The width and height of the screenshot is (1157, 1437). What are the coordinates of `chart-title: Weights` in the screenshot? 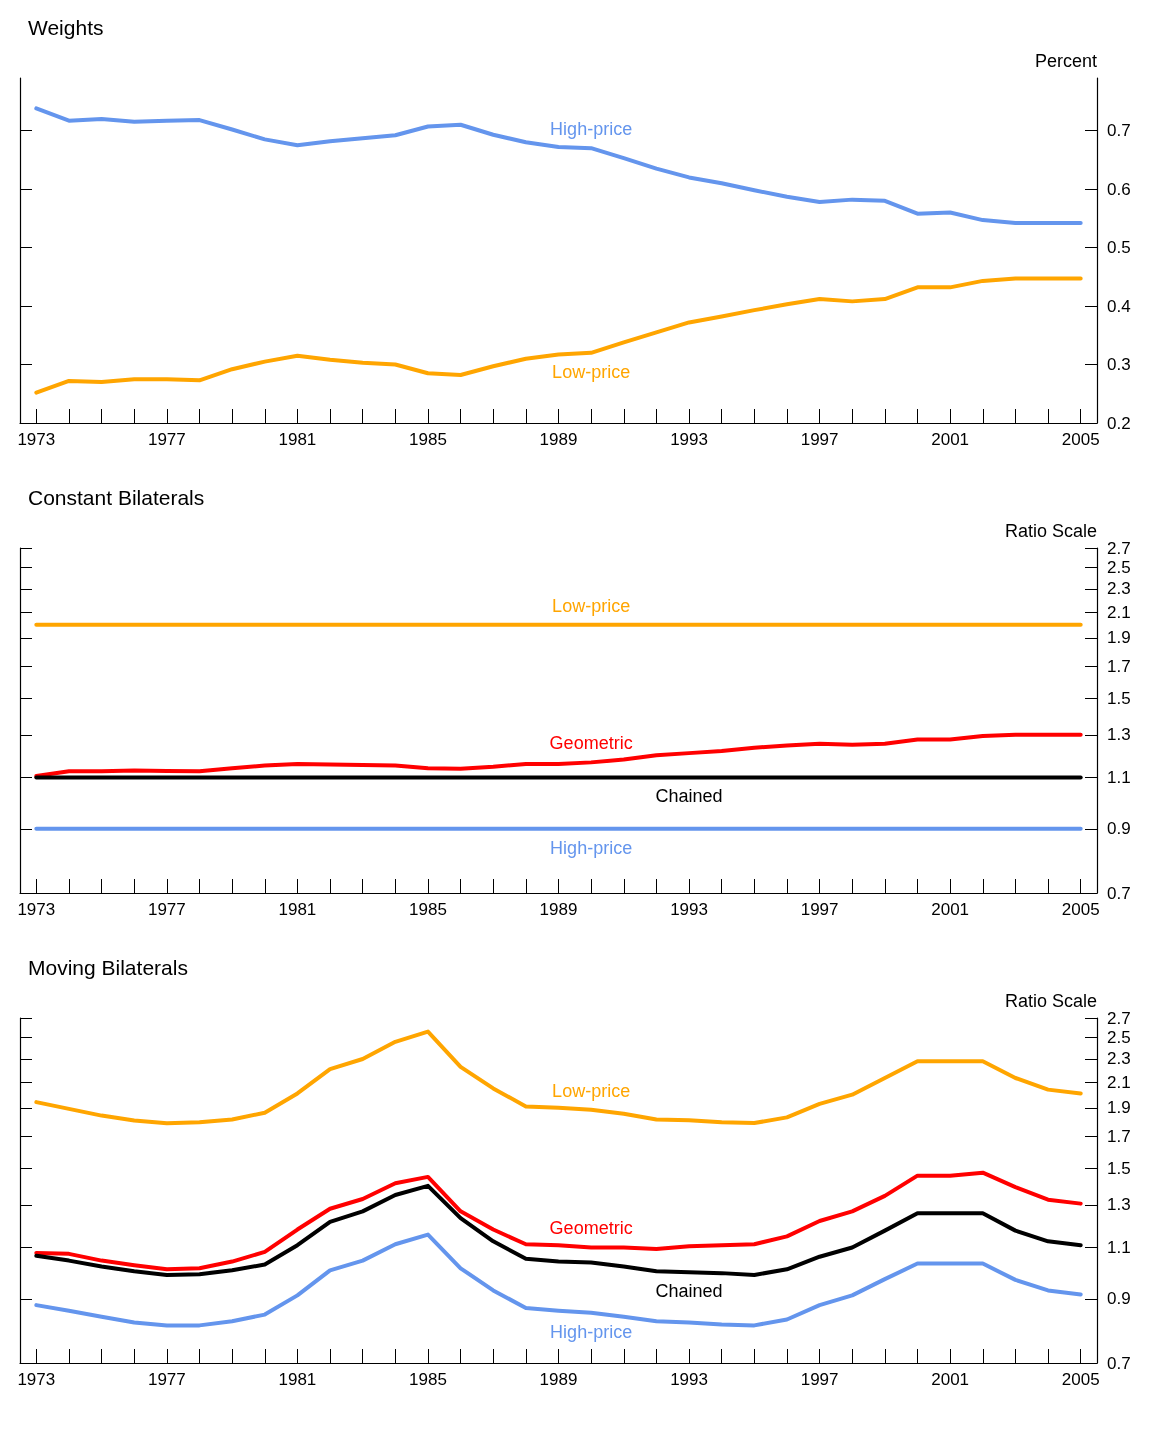 It's located at (66, 27).